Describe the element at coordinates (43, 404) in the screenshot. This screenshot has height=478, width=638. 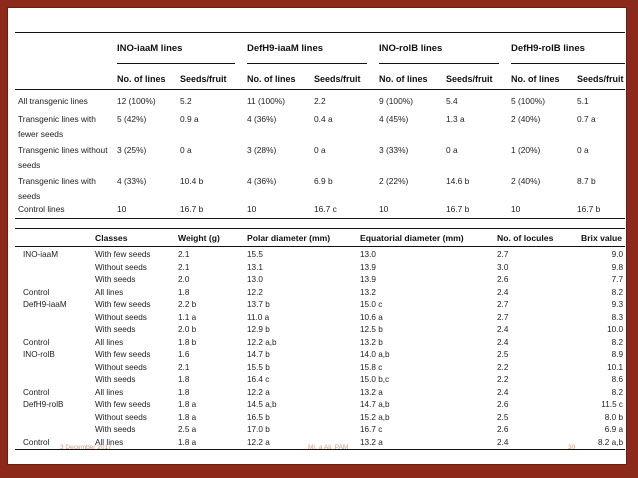
I see `line-group-label: DefH9-rolB` at that location.